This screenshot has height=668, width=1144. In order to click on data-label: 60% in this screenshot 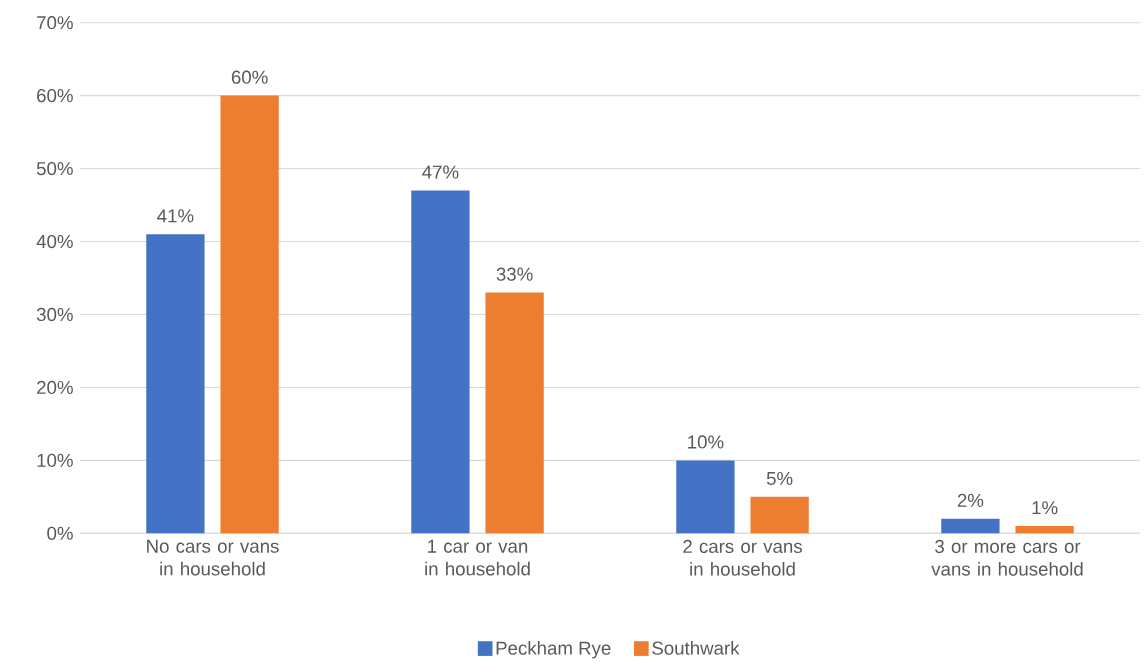, I will do `click(249, 77)`.